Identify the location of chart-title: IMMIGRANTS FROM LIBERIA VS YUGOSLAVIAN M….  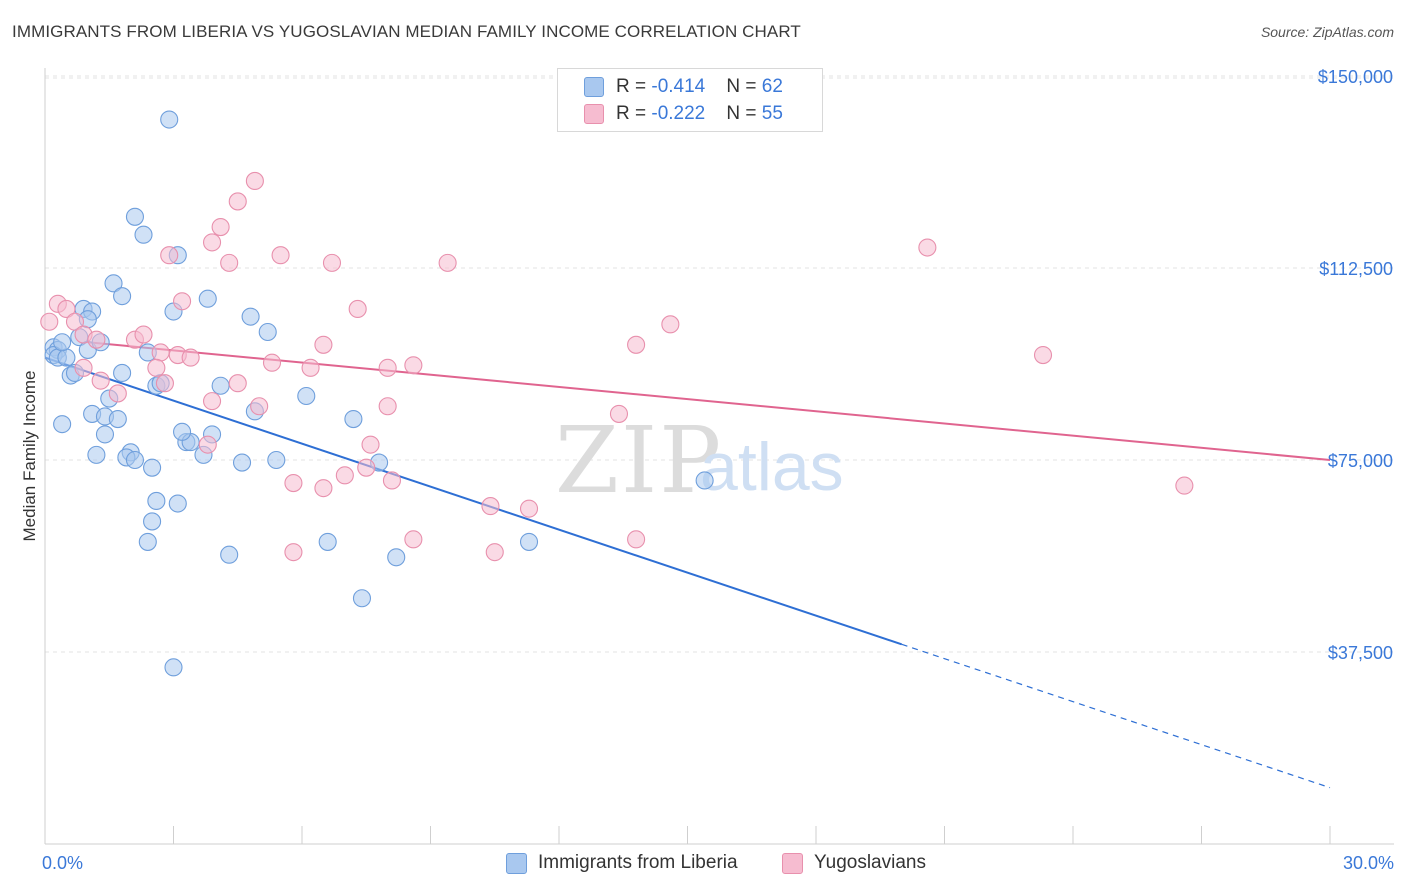
(406, 31).